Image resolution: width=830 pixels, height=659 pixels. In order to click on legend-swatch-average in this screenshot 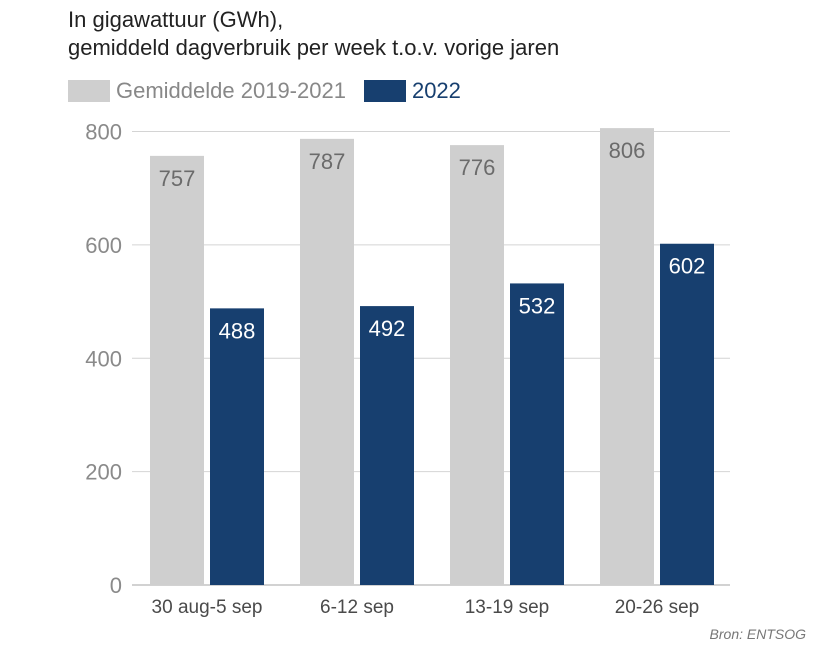, I will do `click(89, 91)`.